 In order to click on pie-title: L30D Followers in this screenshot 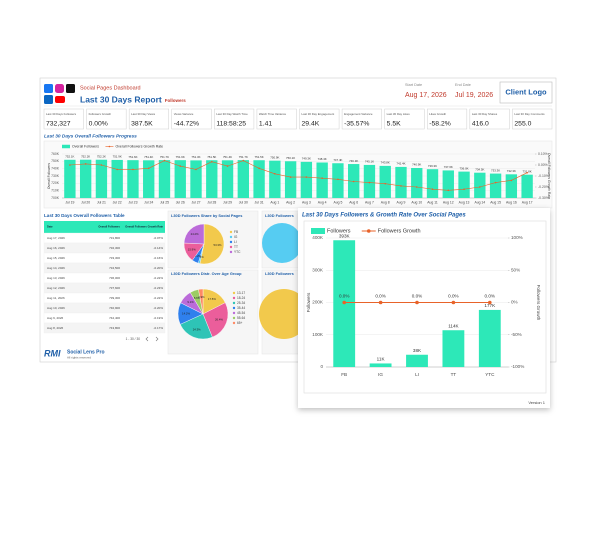, I will do `click(279, 215)`.